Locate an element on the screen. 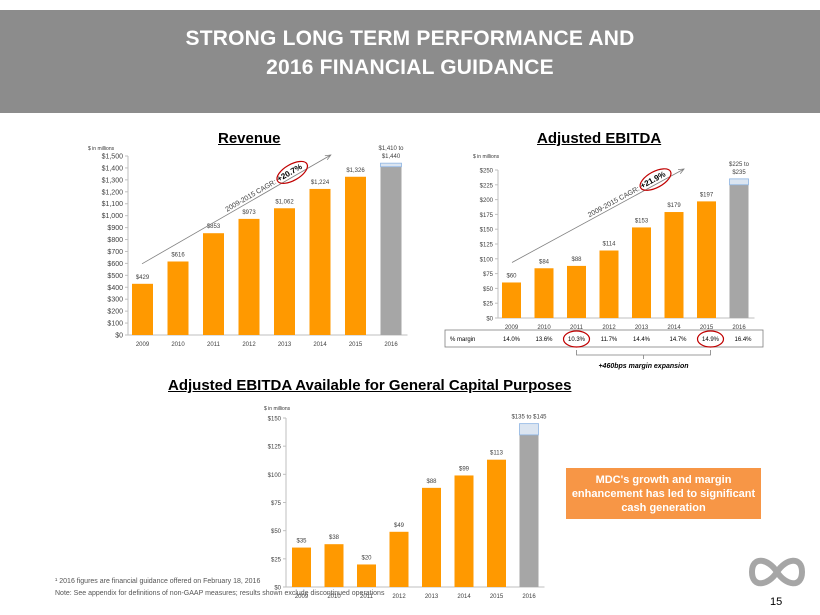  data-label-2014: $99 is located at coordinates (464, 469).